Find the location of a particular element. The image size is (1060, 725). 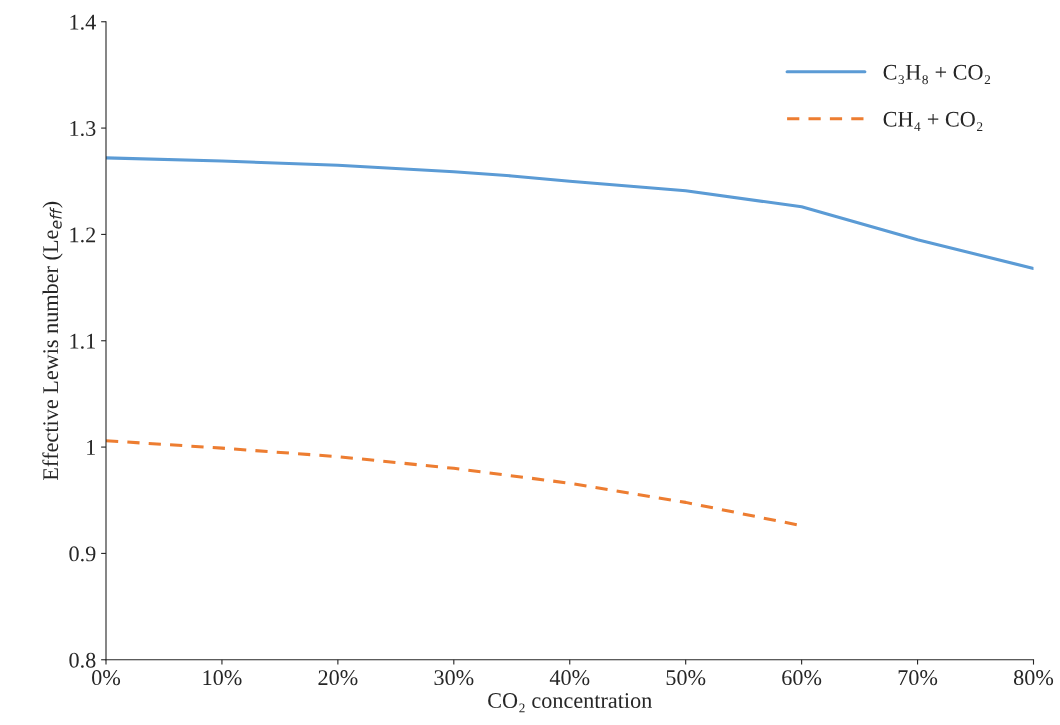

x-tick-label: 30% is located at coordinates (454, 678).